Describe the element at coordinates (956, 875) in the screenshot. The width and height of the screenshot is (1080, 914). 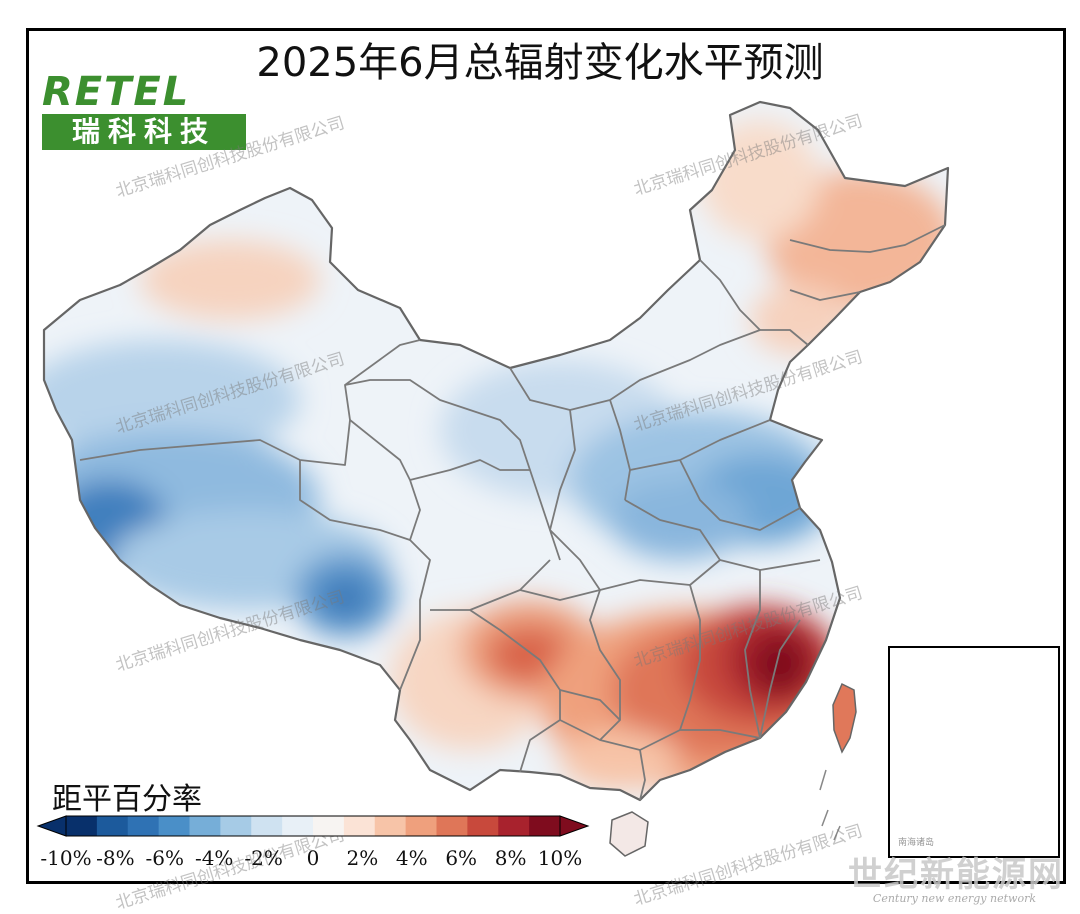
I see `corner-brand-cn: 世纪新能源网` at that location.